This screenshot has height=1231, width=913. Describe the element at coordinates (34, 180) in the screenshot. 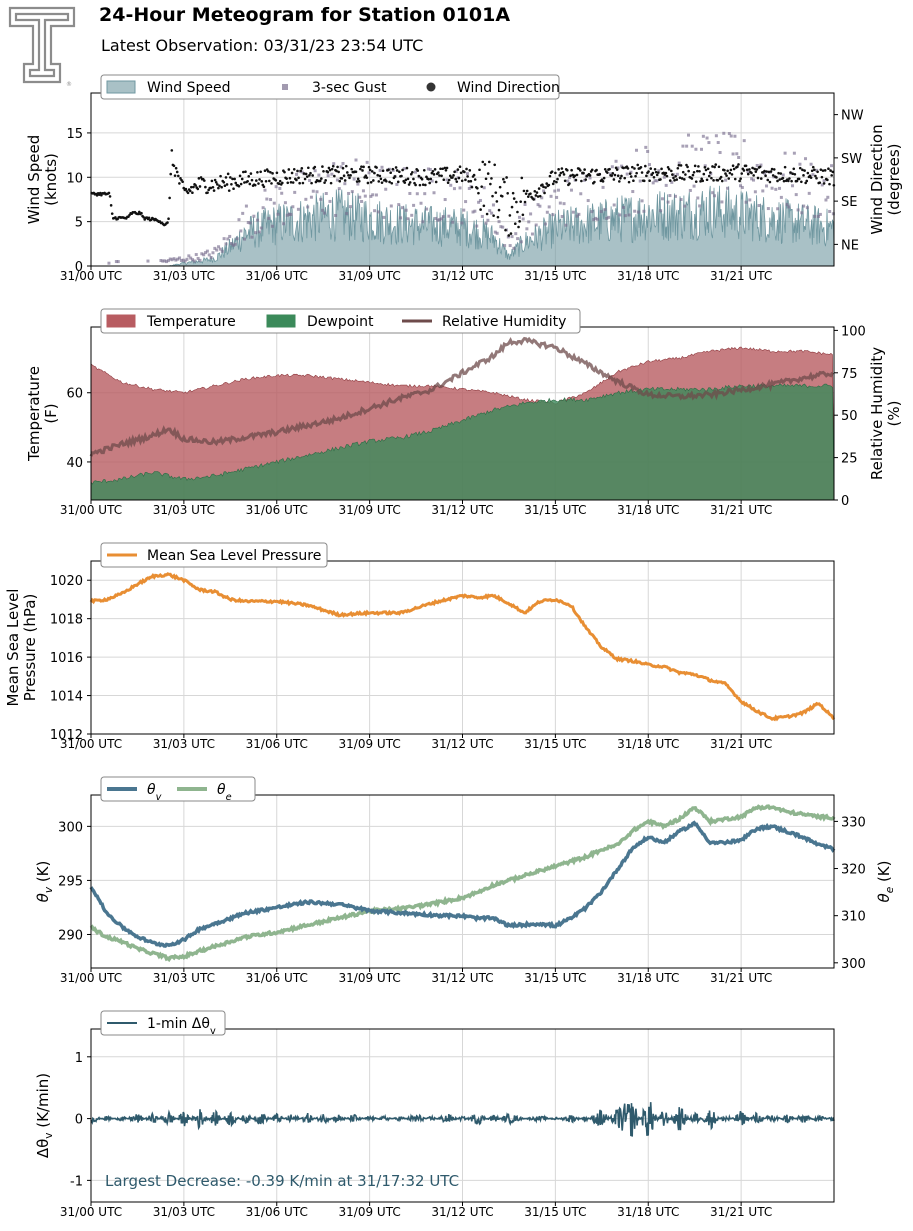

I see `y-axis-label: Wind Speed` at that location.